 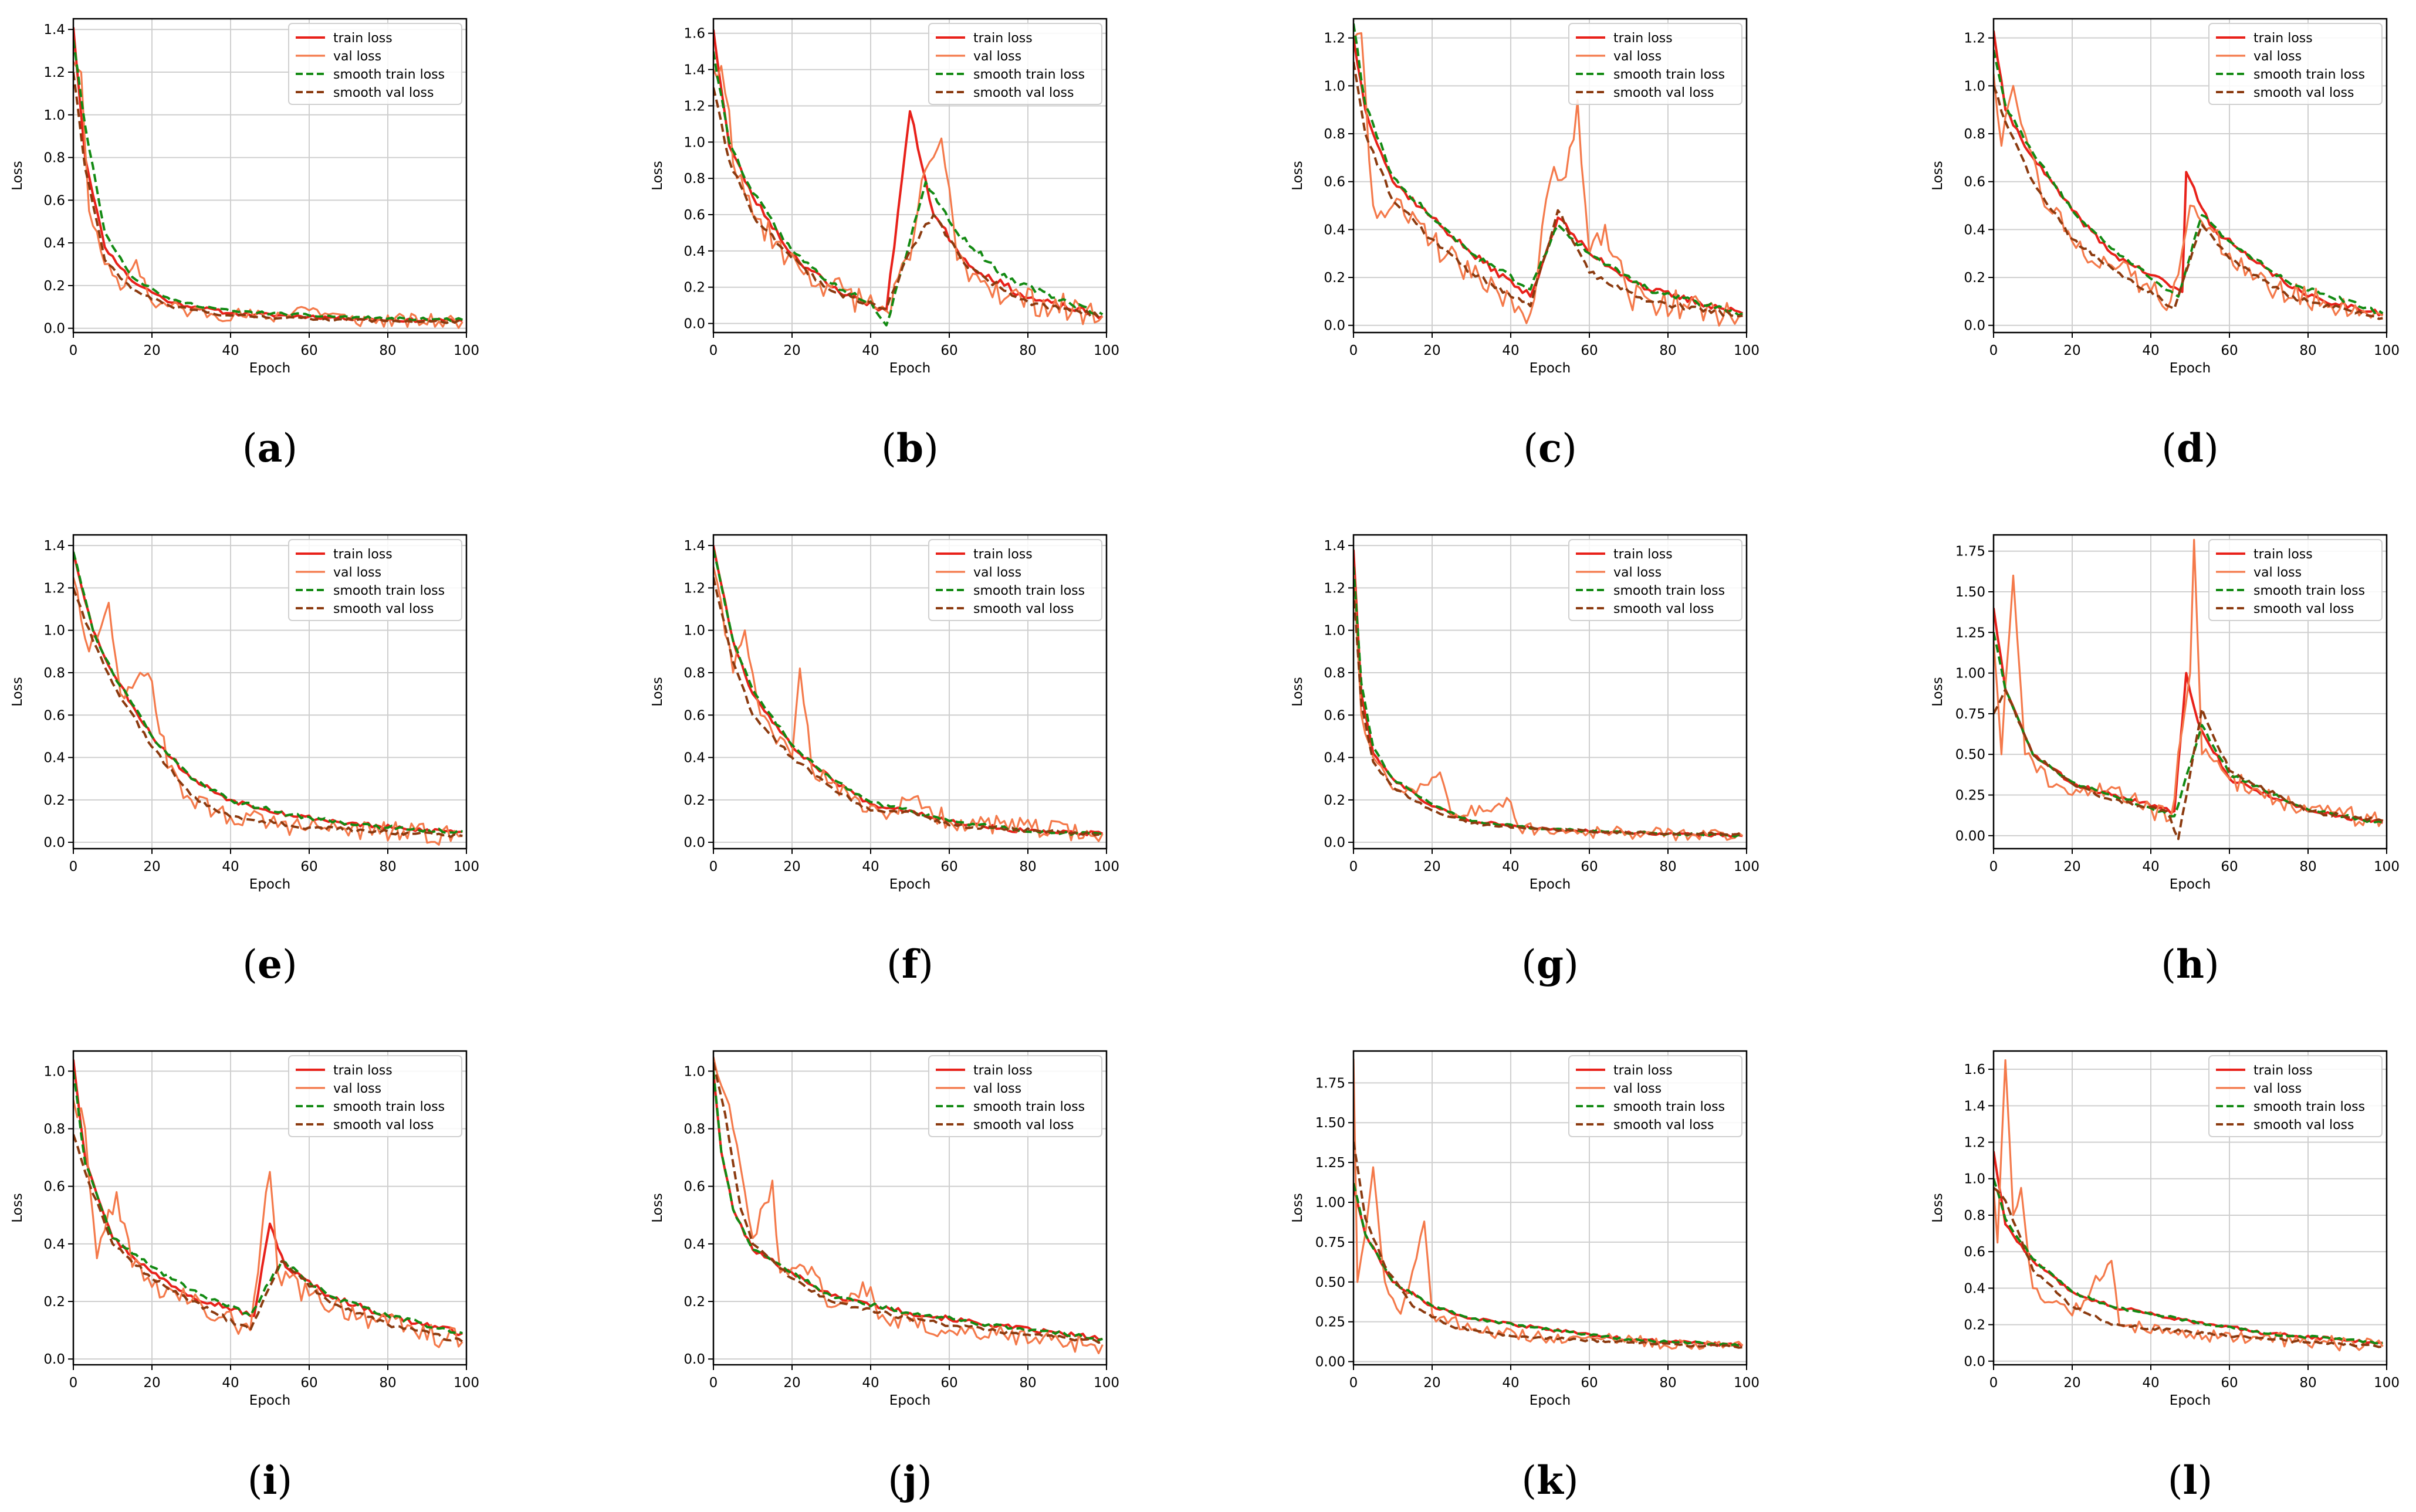 I want to click on y-tick-label: 0.75, so click(x=1970, y=715).